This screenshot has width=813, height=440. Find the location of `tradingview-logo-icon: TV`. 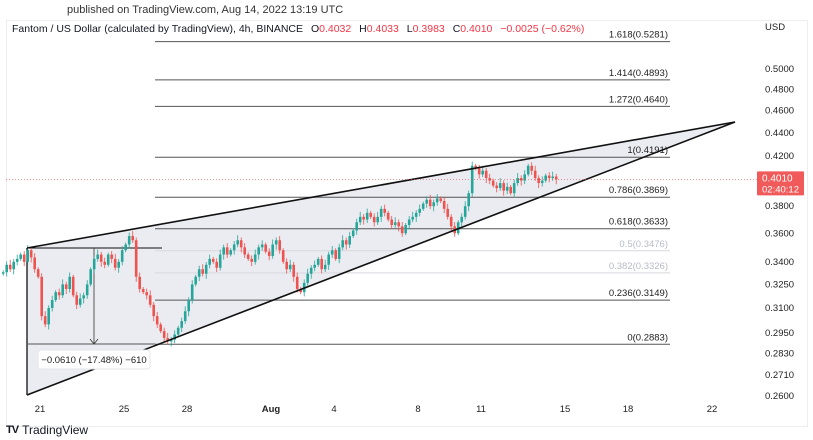

tradingview-logo-icon: TV is located at coordinates (12, 430).